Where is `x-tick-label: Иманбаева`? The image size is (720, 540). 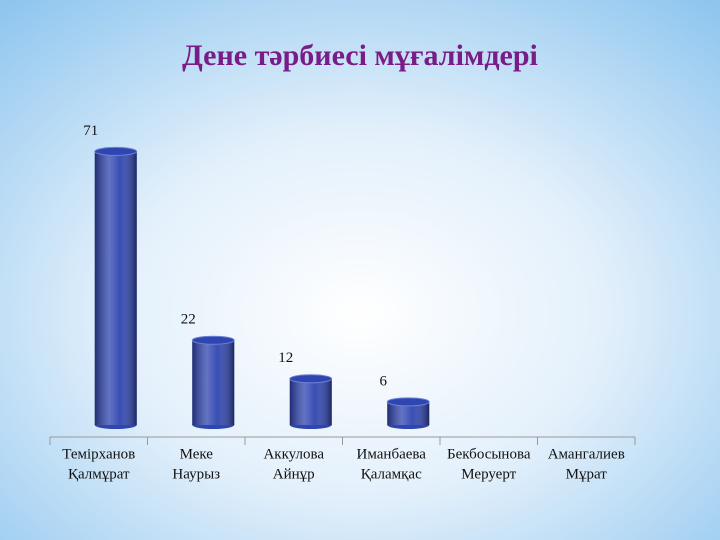
x-tick-label: Иманбаева is located at coordinates (392, 454).